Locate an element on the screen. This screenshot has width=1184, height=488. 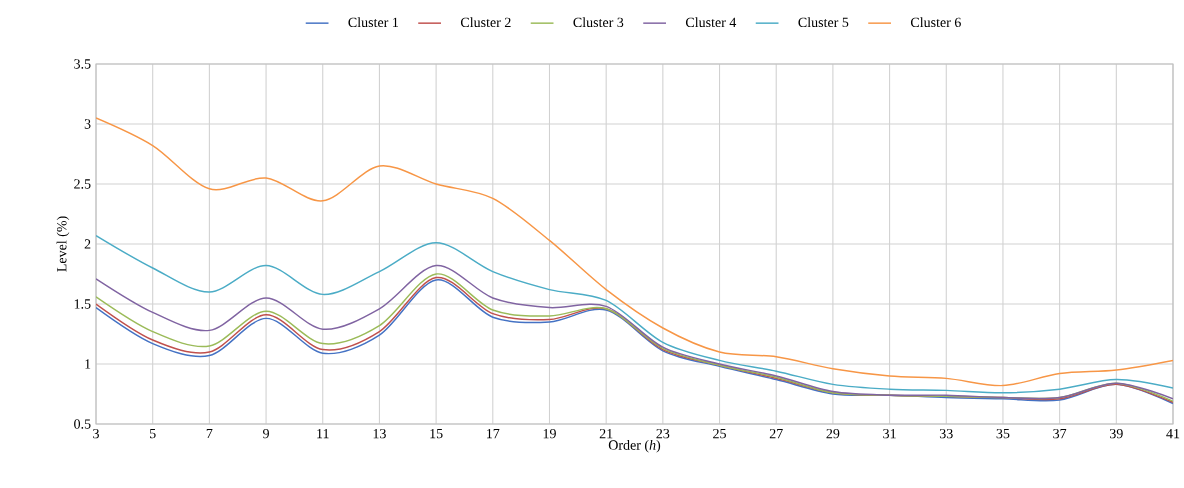
x-tick-label: 21 is located at coordinates (606, 433).